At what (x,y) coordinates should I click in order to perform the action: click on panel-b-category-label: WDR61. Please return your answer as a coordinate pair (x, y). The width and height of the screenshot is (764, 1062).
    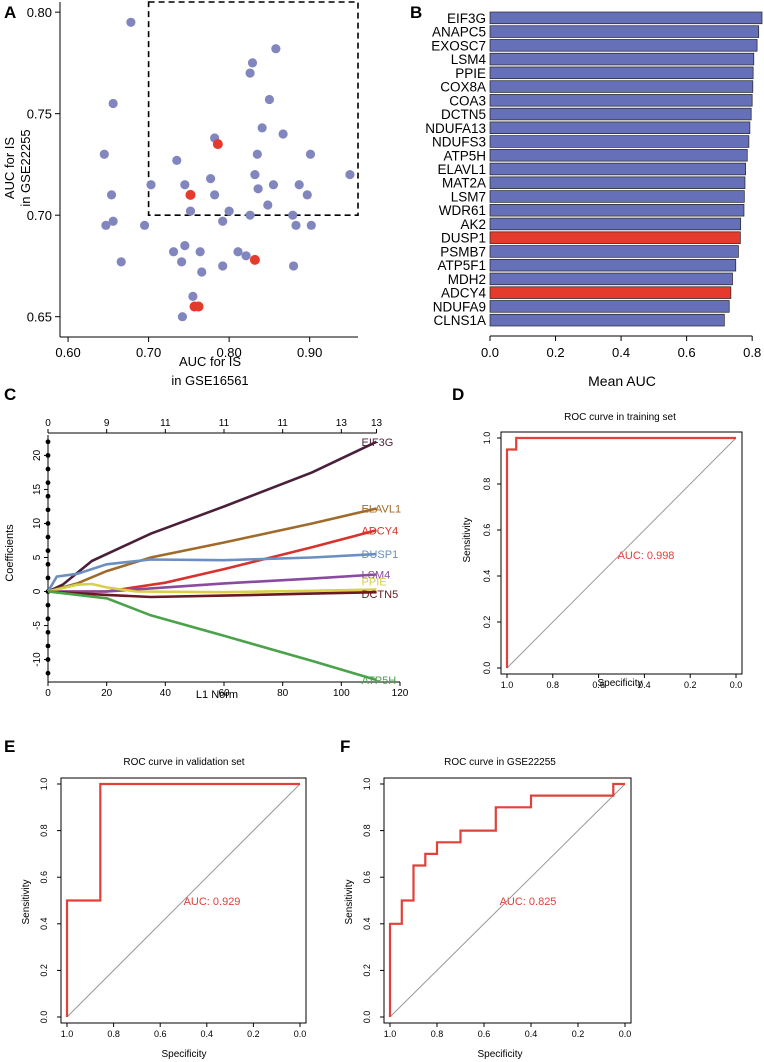
    Looking at the image, I should click on (462, 210).